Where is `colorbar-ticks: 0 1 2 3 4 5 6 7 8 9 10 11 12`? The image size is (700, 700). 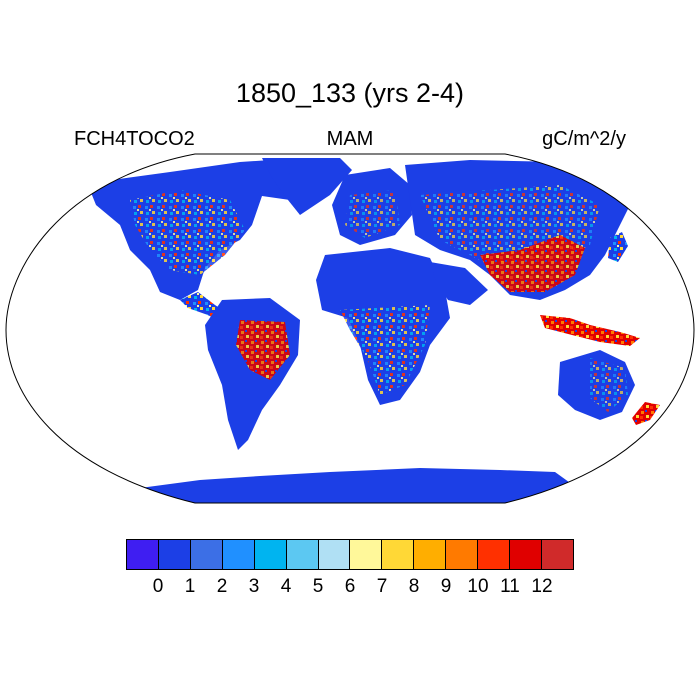
colorbar-ticks: 0 1 2 3 4 5 6 7 8 9 10 11 12 is located at coordinates (350, 588).